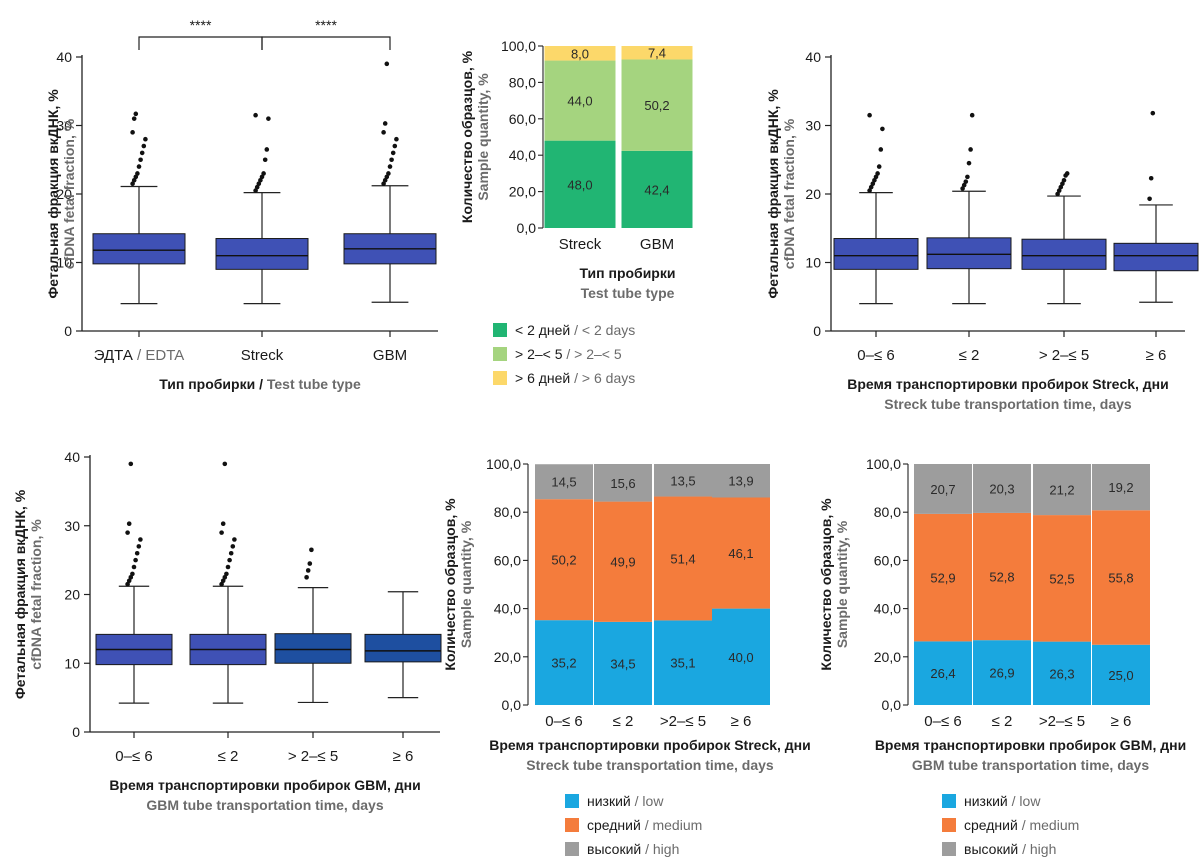  What do you see at coordinates (1002, 721) in the screenshot?
I see `p6-x-tick-label: ≤ 2` at bounding box center [1002, 721].